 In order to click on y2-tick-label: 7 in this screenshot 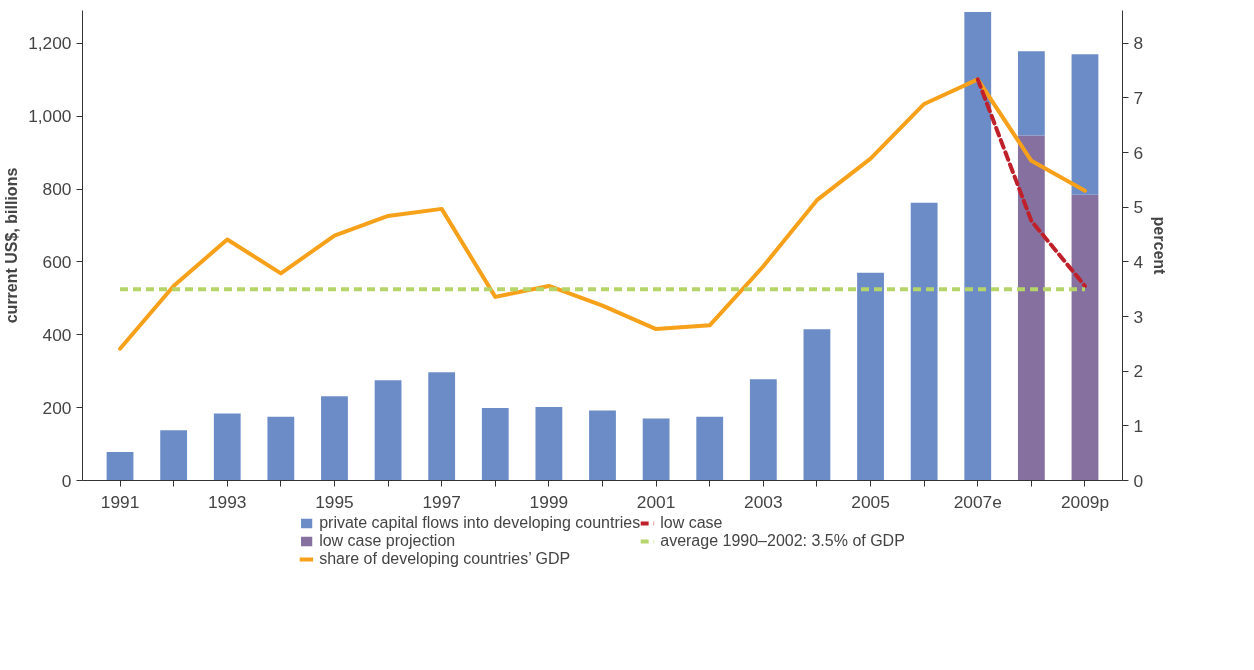, I will do `click(1138, 97)`.